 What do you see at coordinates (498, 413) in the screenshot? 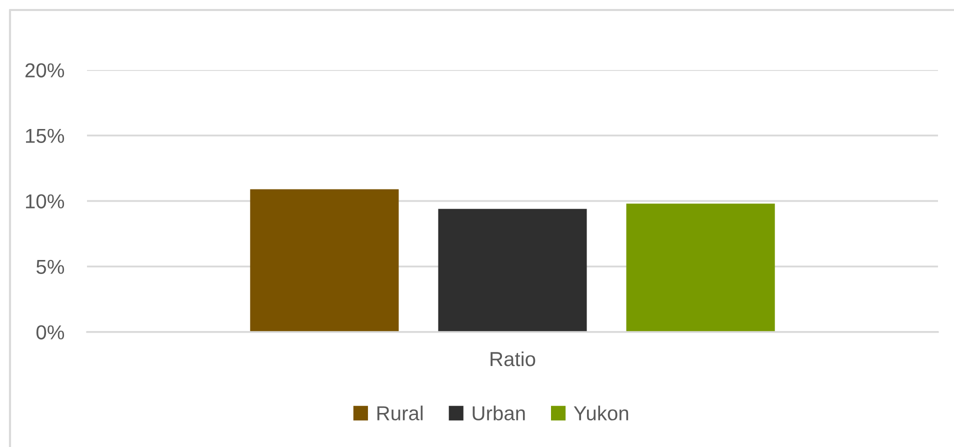
I see `legend-label: Urban` at bounding box center [498, 413].